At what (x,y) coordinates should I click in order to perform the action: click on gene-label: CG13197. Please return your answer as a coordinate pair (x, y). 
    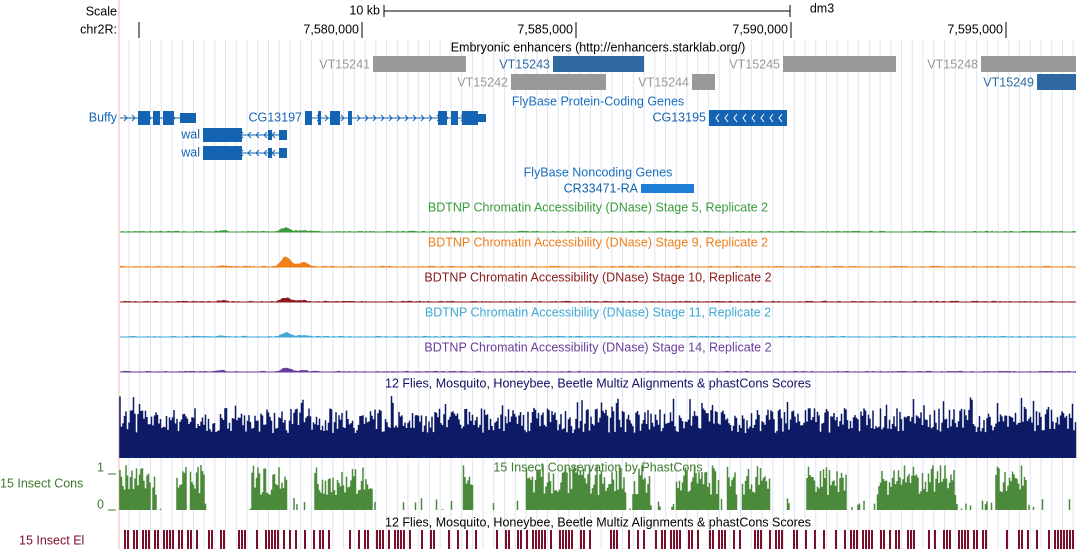
    Looking at the image, I should click on (275, 117).